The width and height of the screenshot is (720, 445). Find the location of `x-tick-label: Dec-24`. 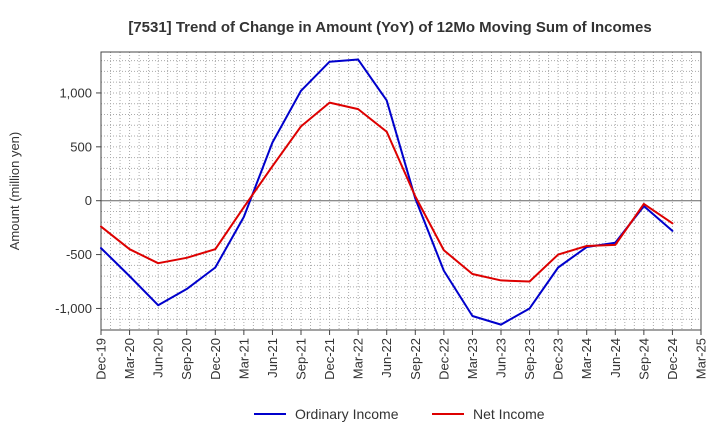

x-tick-label: Dec-24 is located at coordinates (672, 359).